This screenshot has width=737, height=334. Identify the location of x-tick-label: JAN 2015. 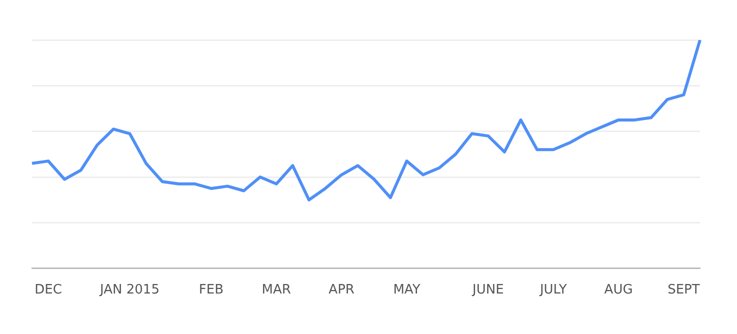
(129, 290).